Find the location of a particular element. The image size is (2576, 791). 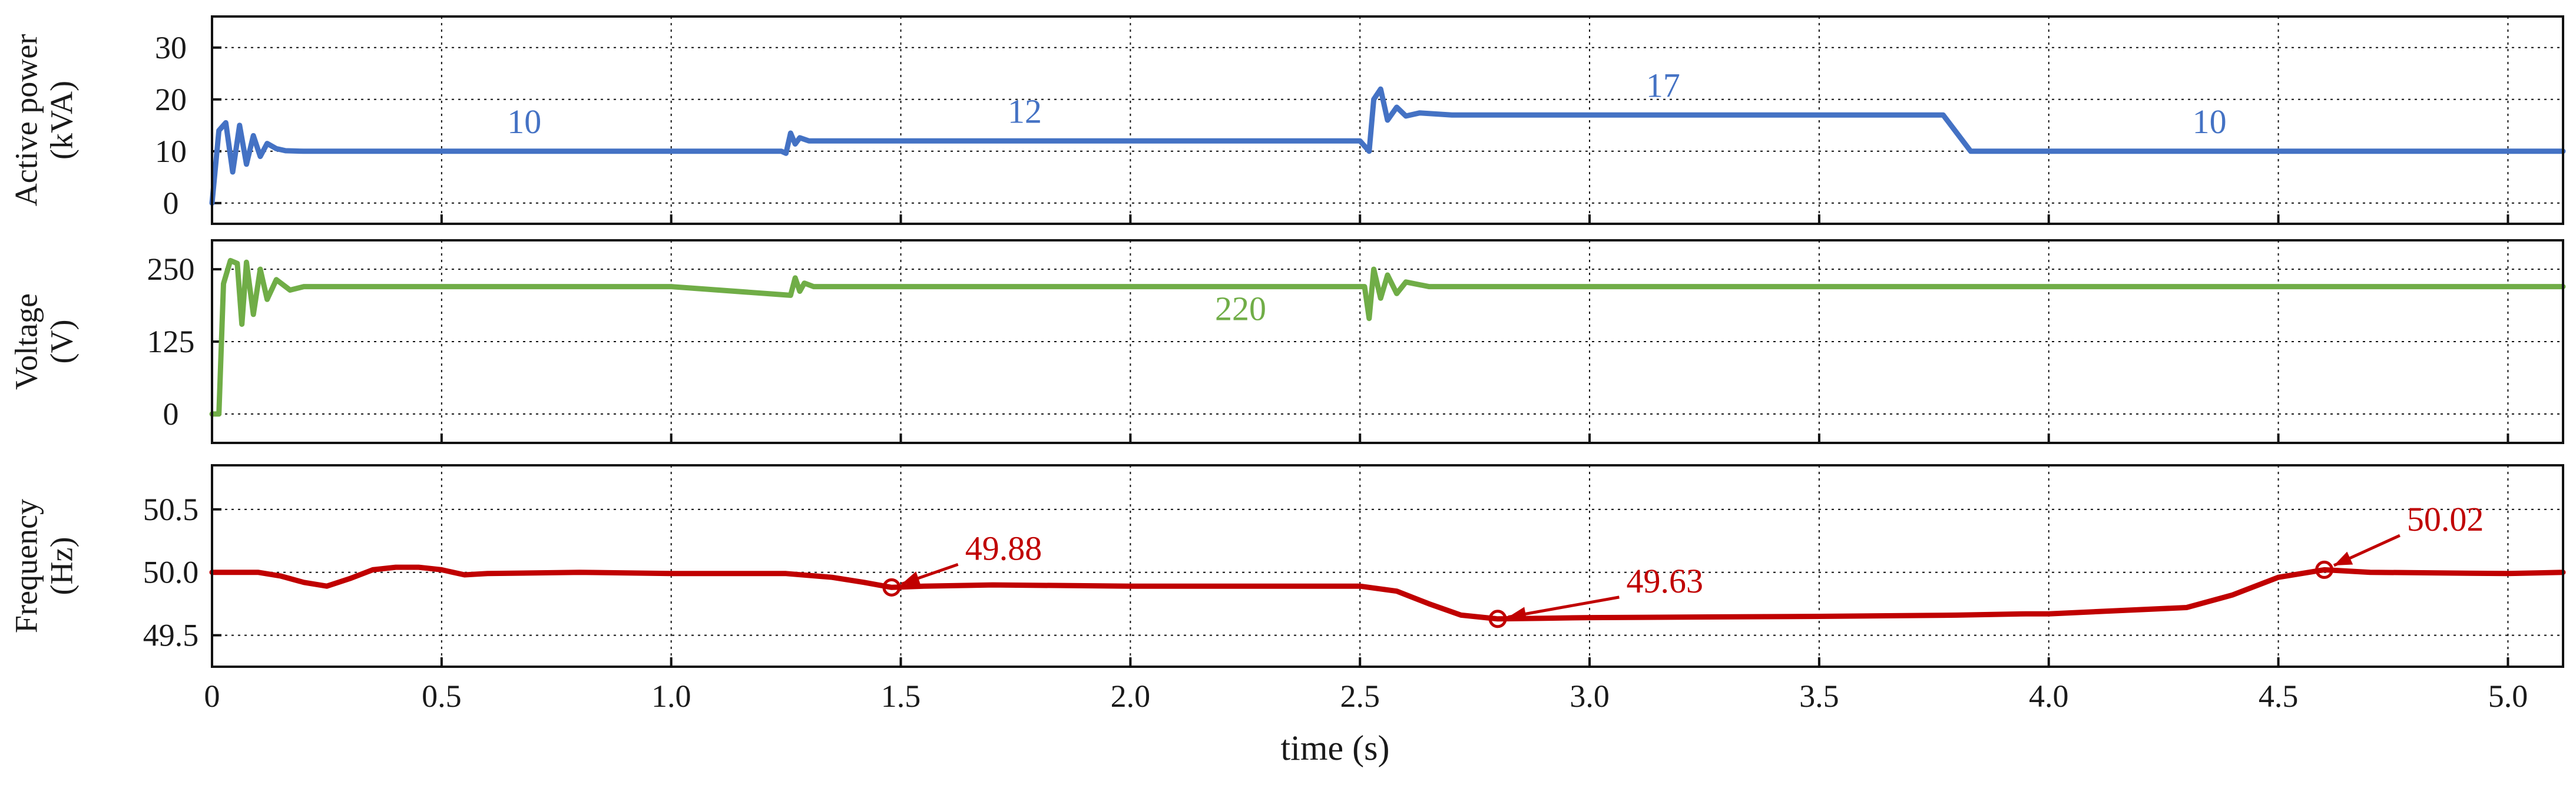

xtick-label: 4.0 is located at coordinates (2049, 696).